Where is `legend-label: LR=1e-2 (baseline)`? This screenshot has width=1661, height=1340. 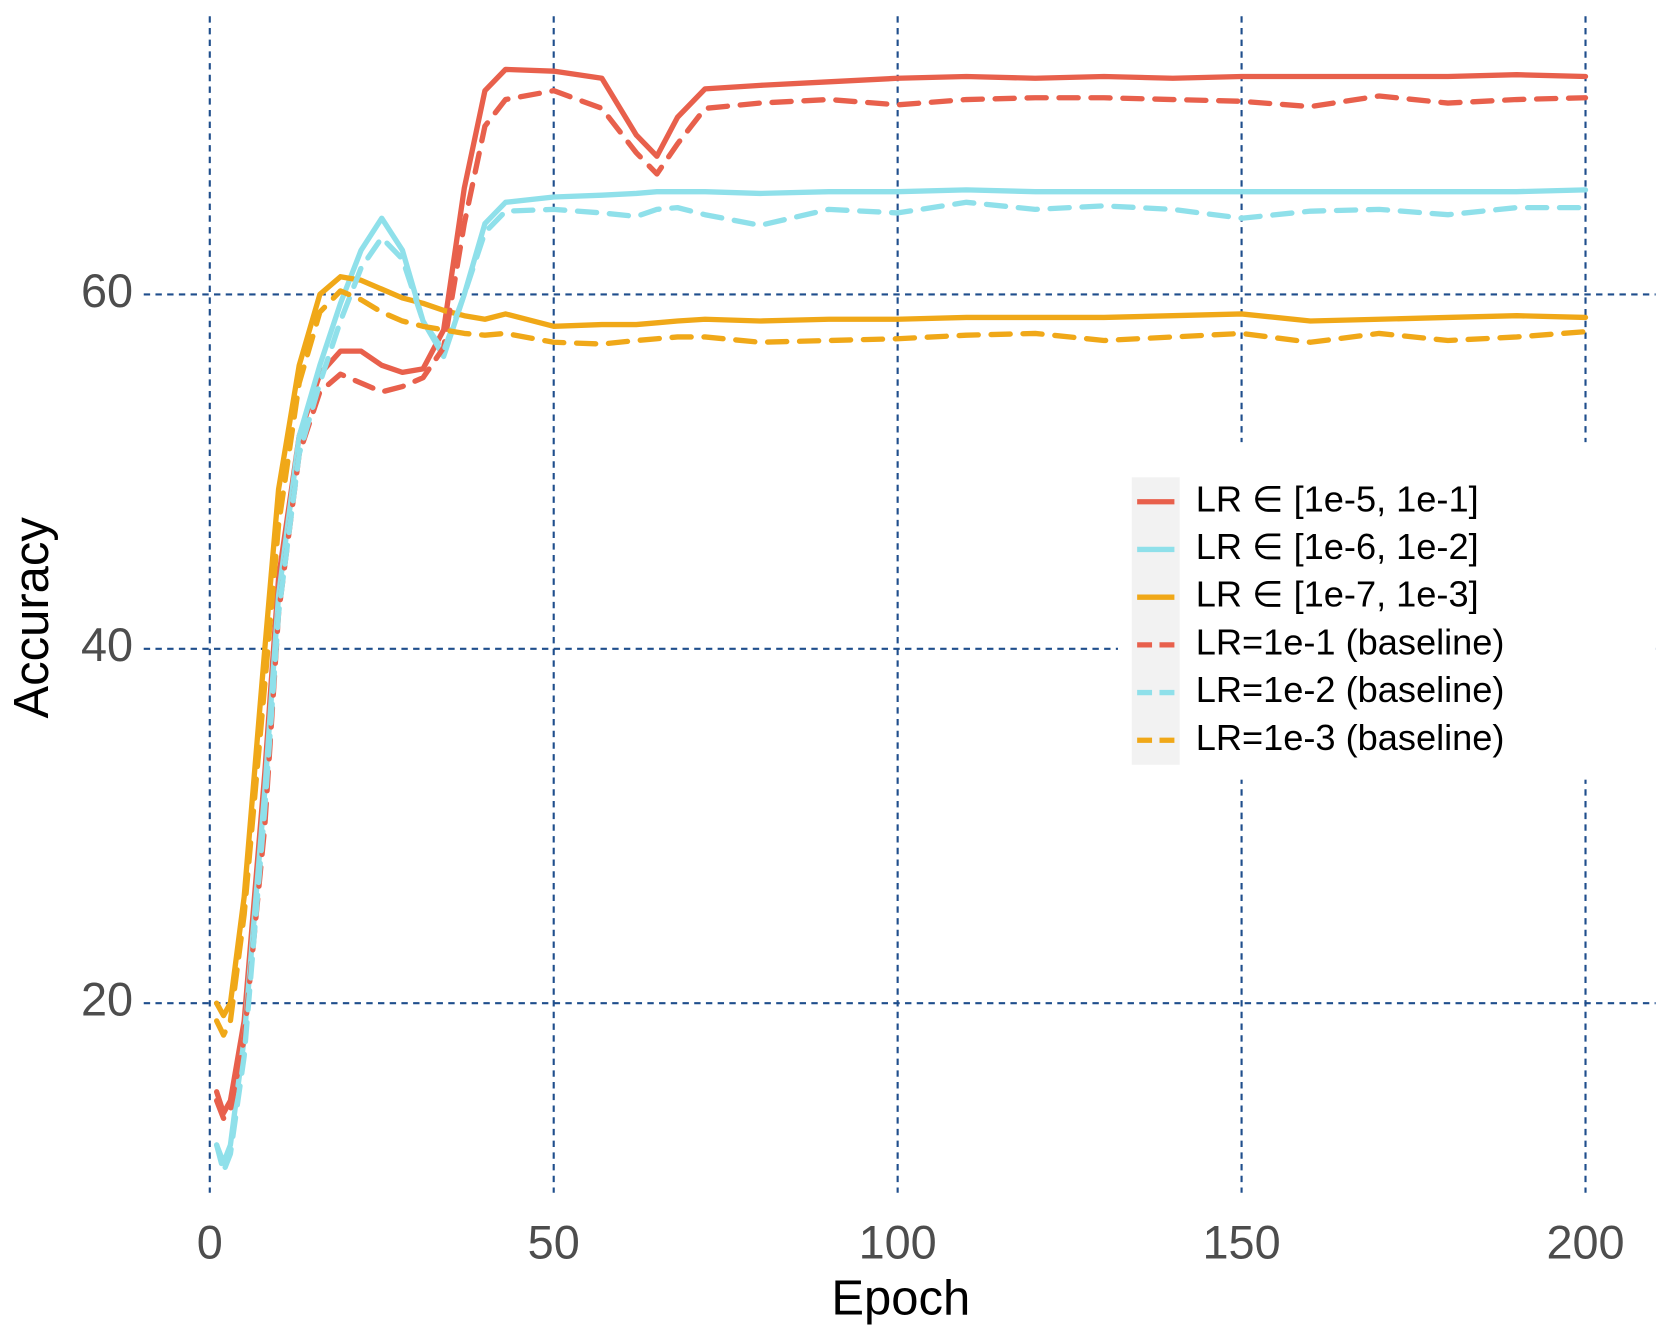
legend-label: LR=1e-2 (baseline) is located at coordinates (1350, 689).